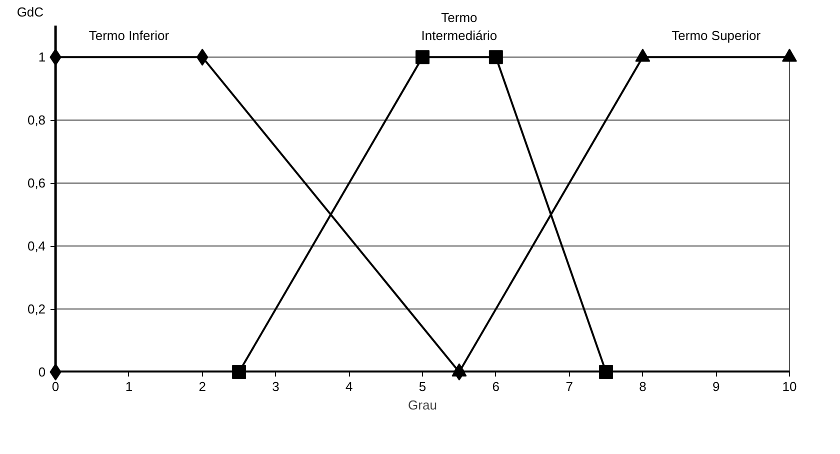  Describe the element at coordinates (42, 57) in the screenshot. I see `y-tick-label: 1` at that location.